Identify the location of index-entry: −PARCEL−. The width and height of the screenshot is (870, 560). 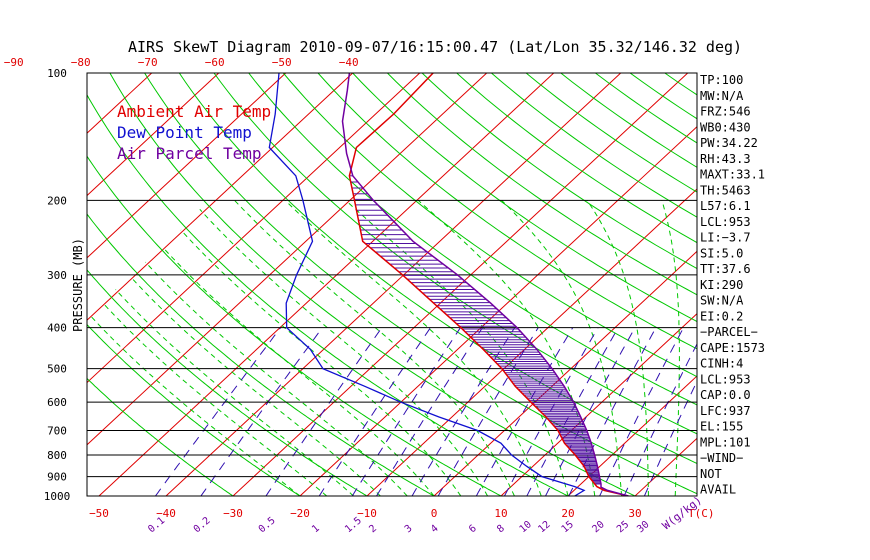
(729, 332).